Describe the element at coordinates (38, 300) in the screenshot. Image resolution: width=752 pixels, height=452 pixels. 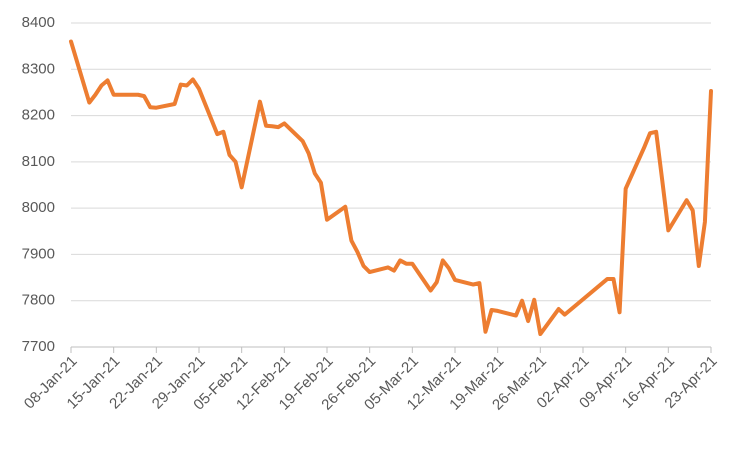
I see `y-tick-label: 7800` at that location.